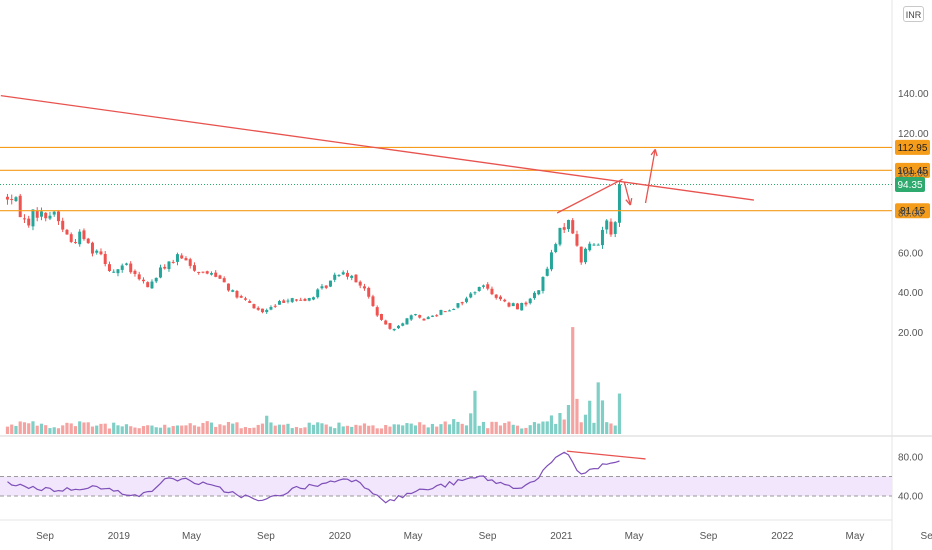 The image size is (932, 550). What do you see at coordinates (465, 179) in the screenshot?
I see `horizontal-levels: 112.95 101.45 81.15 94.35` at bounding box center [465, 179].